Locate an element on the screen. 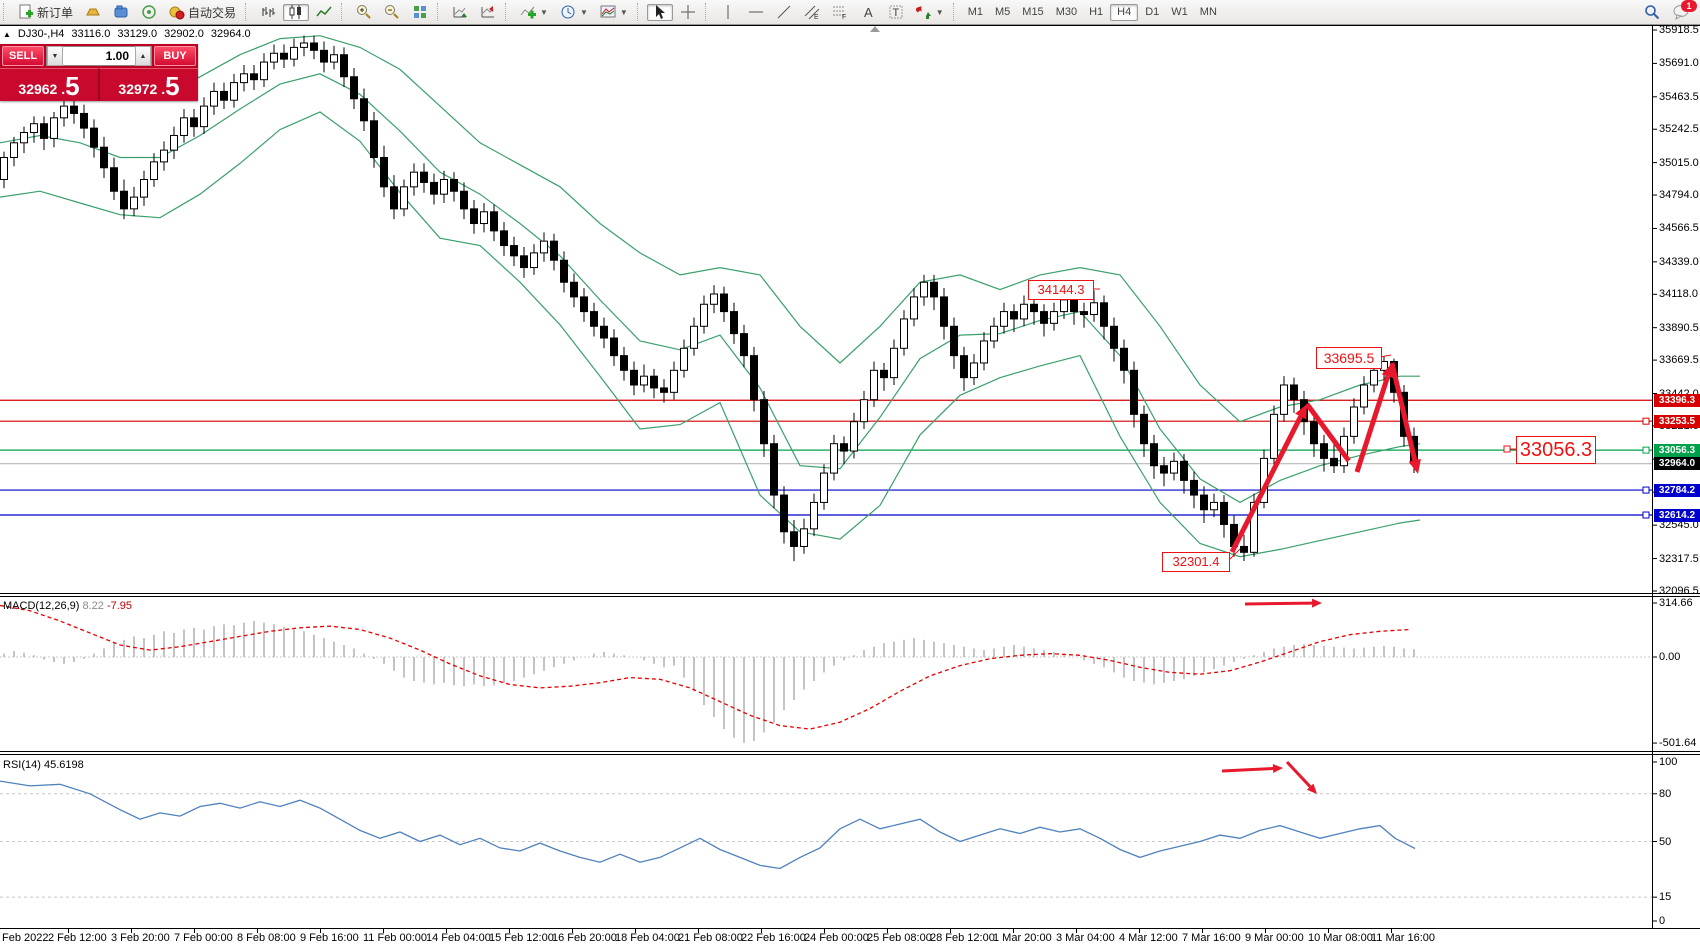 Image resolution: width=1700 pixels, height=946 pixels. tile-windows-button is located at coordinates (420, 12).